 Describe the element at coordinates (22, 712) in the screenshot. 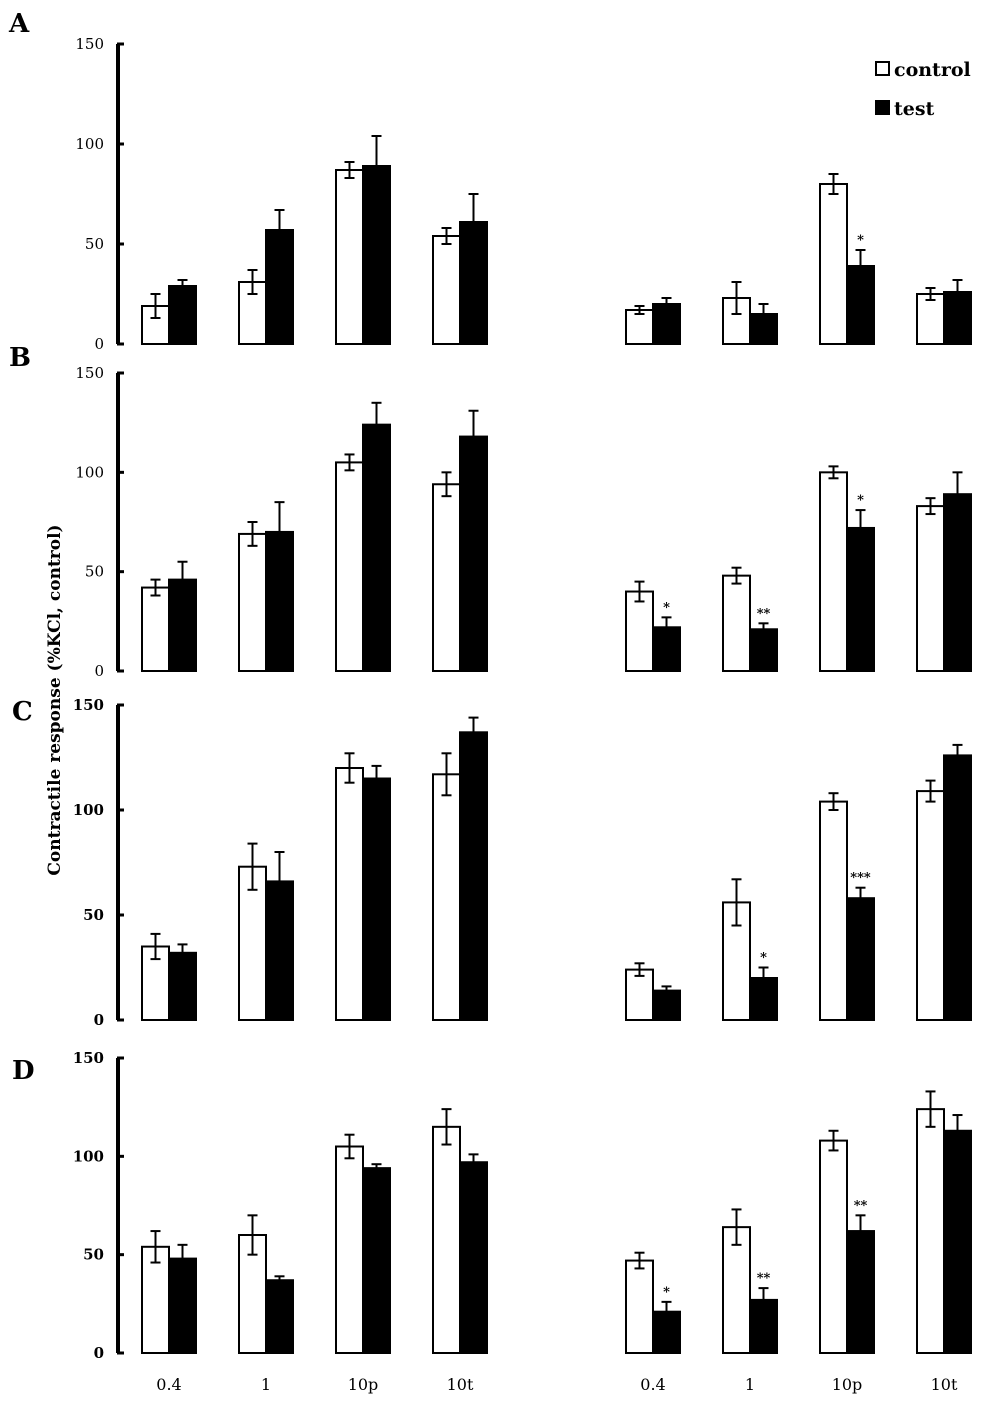

I see `panel-letter: C` at that location.